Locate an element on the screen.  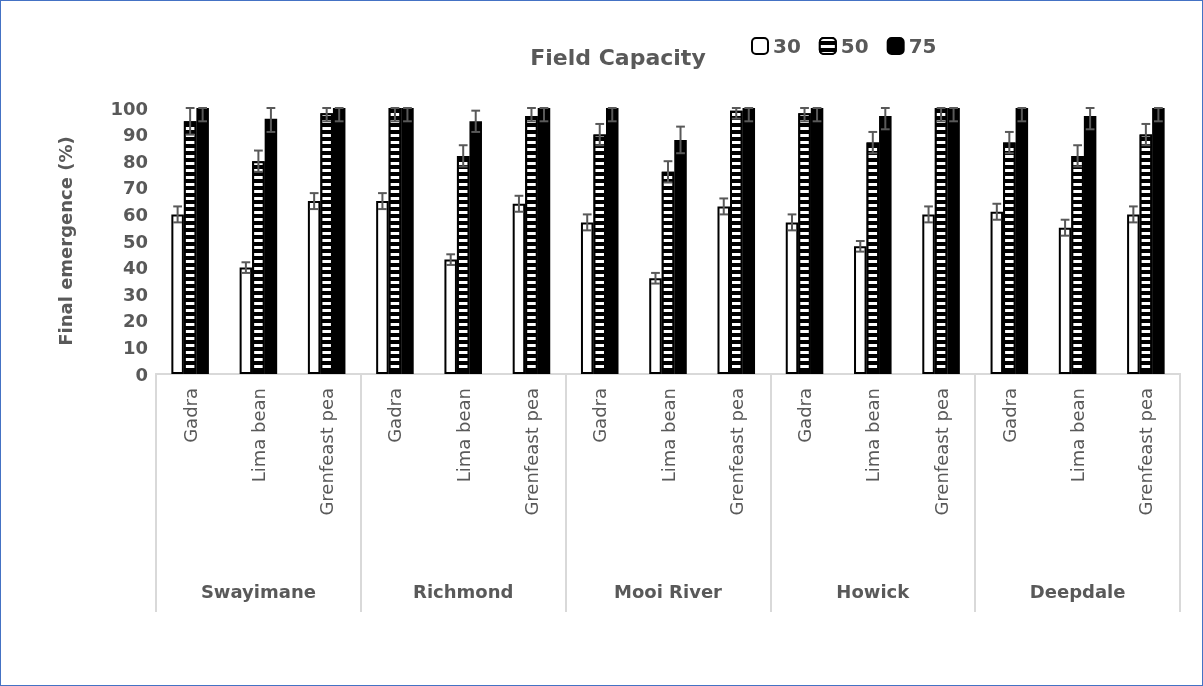
y-tick-label: 0 is located at coordinates (141, 374).